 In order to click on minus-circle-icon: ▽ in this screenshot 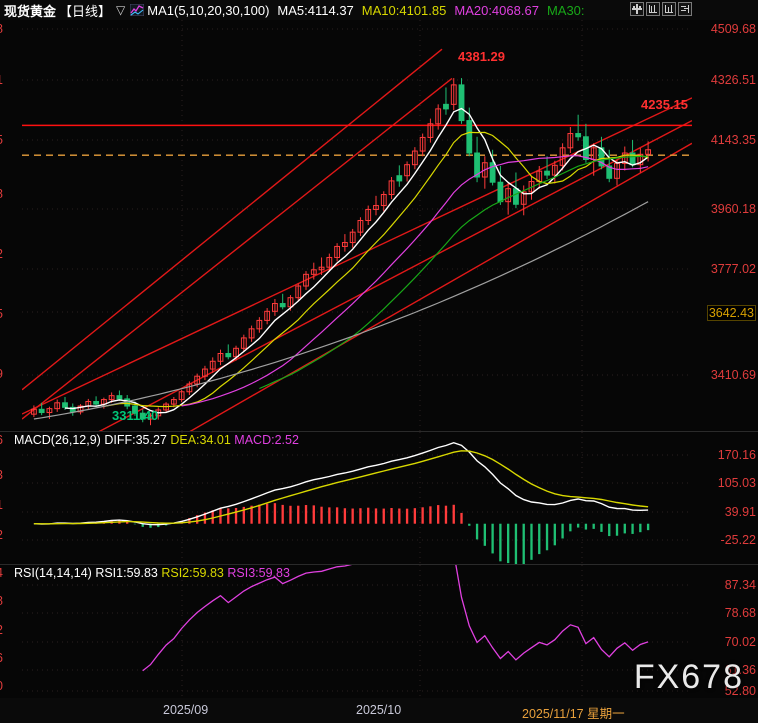, I will do `click(121, 10)`.